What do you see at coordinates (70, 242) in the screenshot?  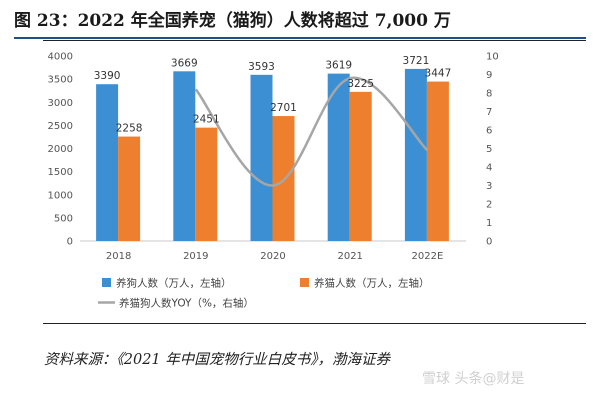 I see `left-tick-label: 0` at bounding box center [70, 242].